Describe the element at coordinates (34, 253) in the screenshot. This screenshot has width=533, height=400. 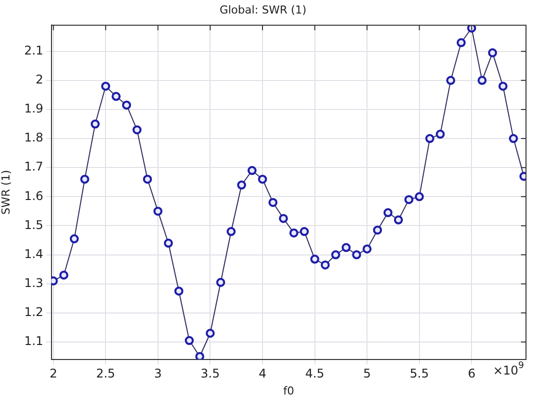
I see `y-tick-label: 1.4` at that location.